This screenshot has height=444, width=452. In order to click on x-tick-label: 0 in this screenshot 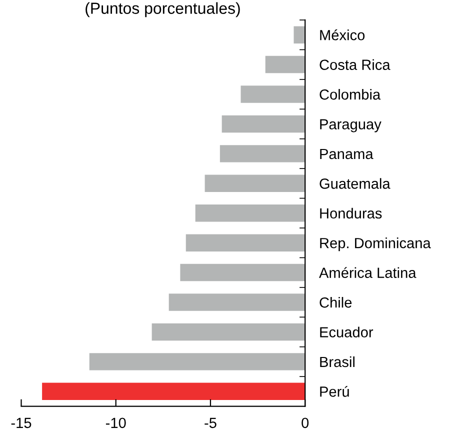, I will do `click(305, 423)`.